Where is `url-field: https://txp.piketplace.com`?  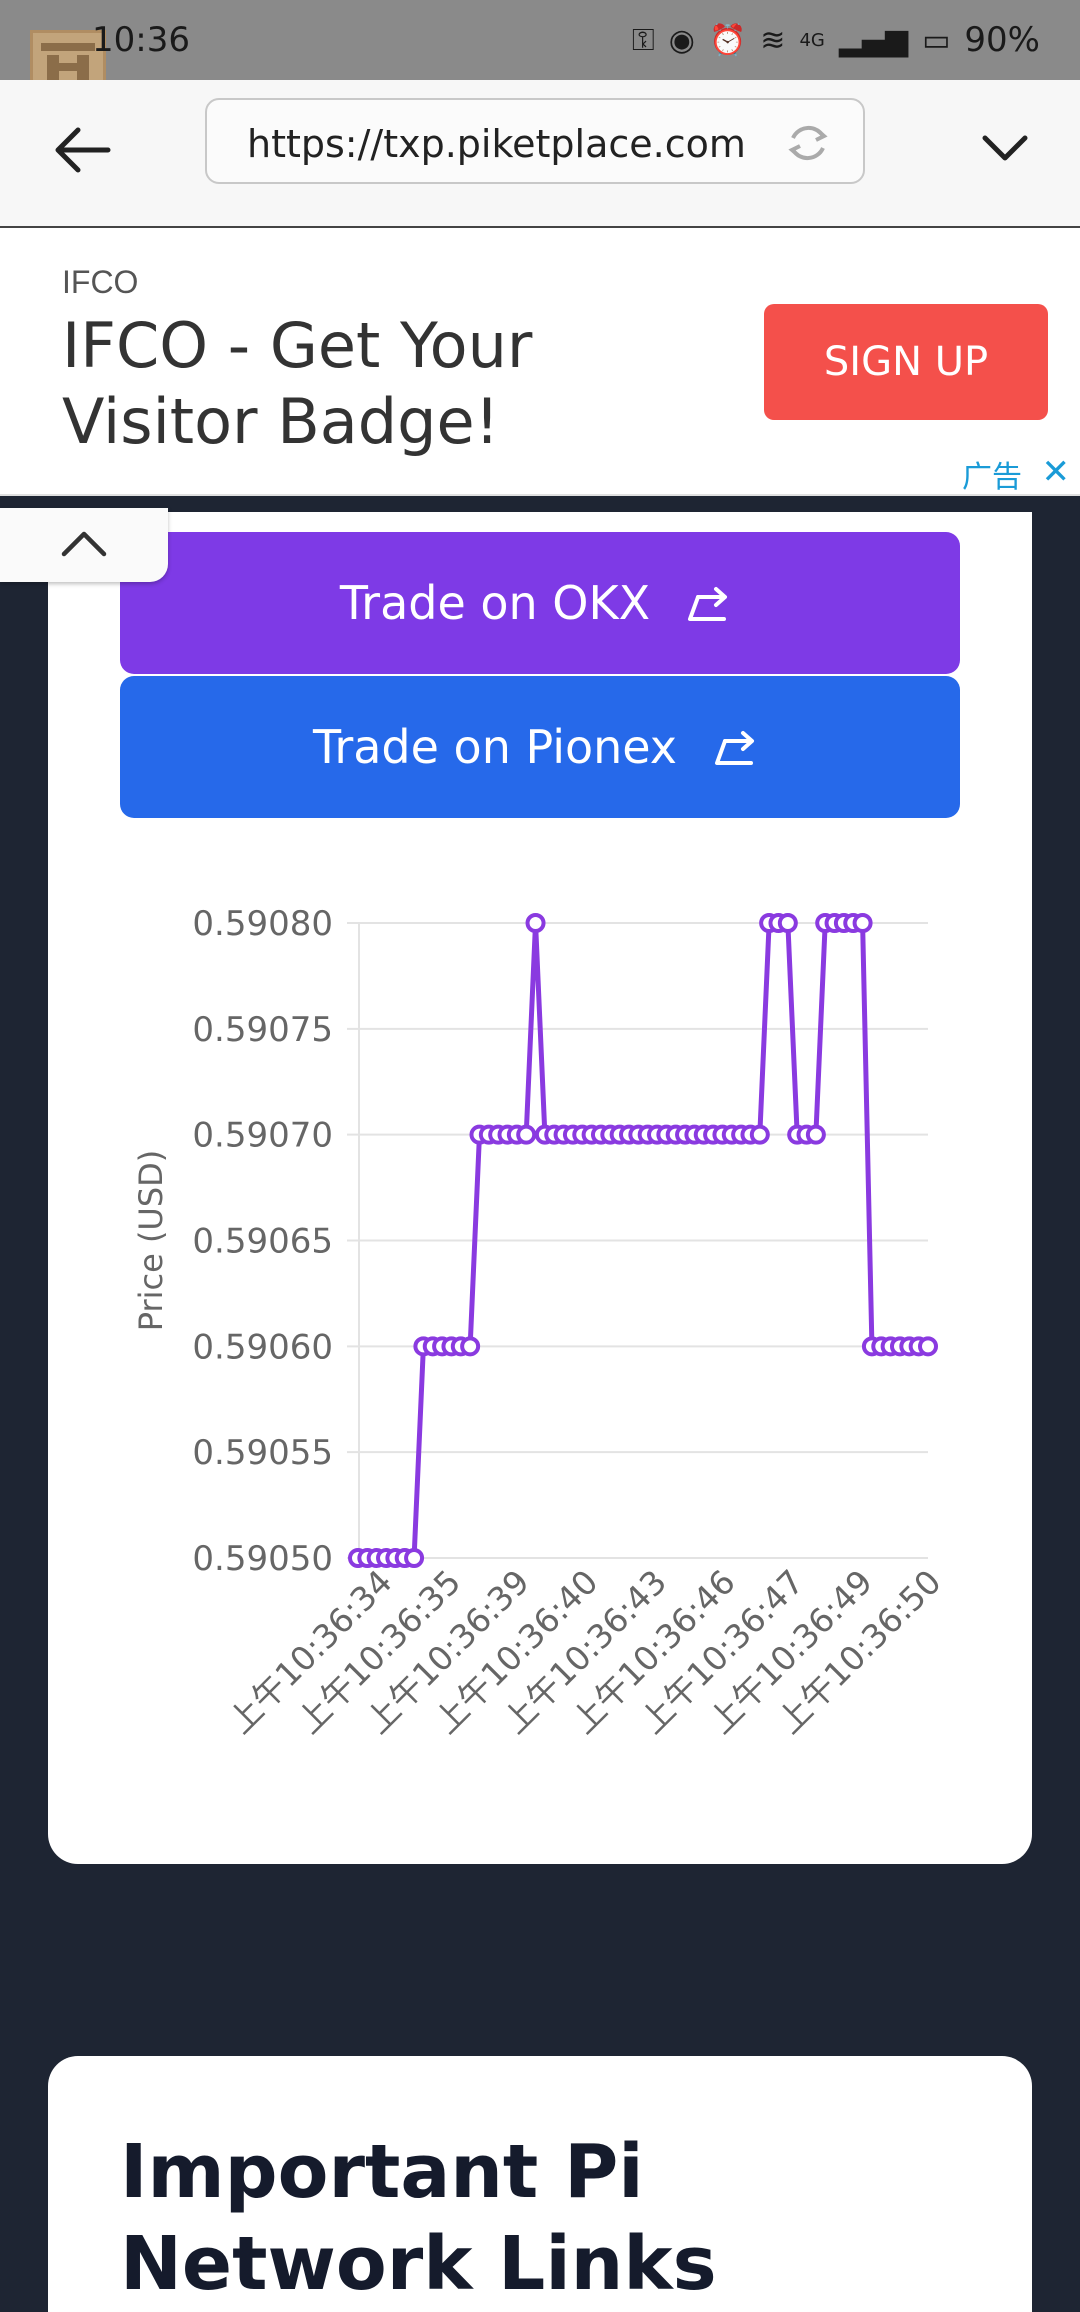 url-field: https://txp.piketplace.com is located at coordinates (535, 141).